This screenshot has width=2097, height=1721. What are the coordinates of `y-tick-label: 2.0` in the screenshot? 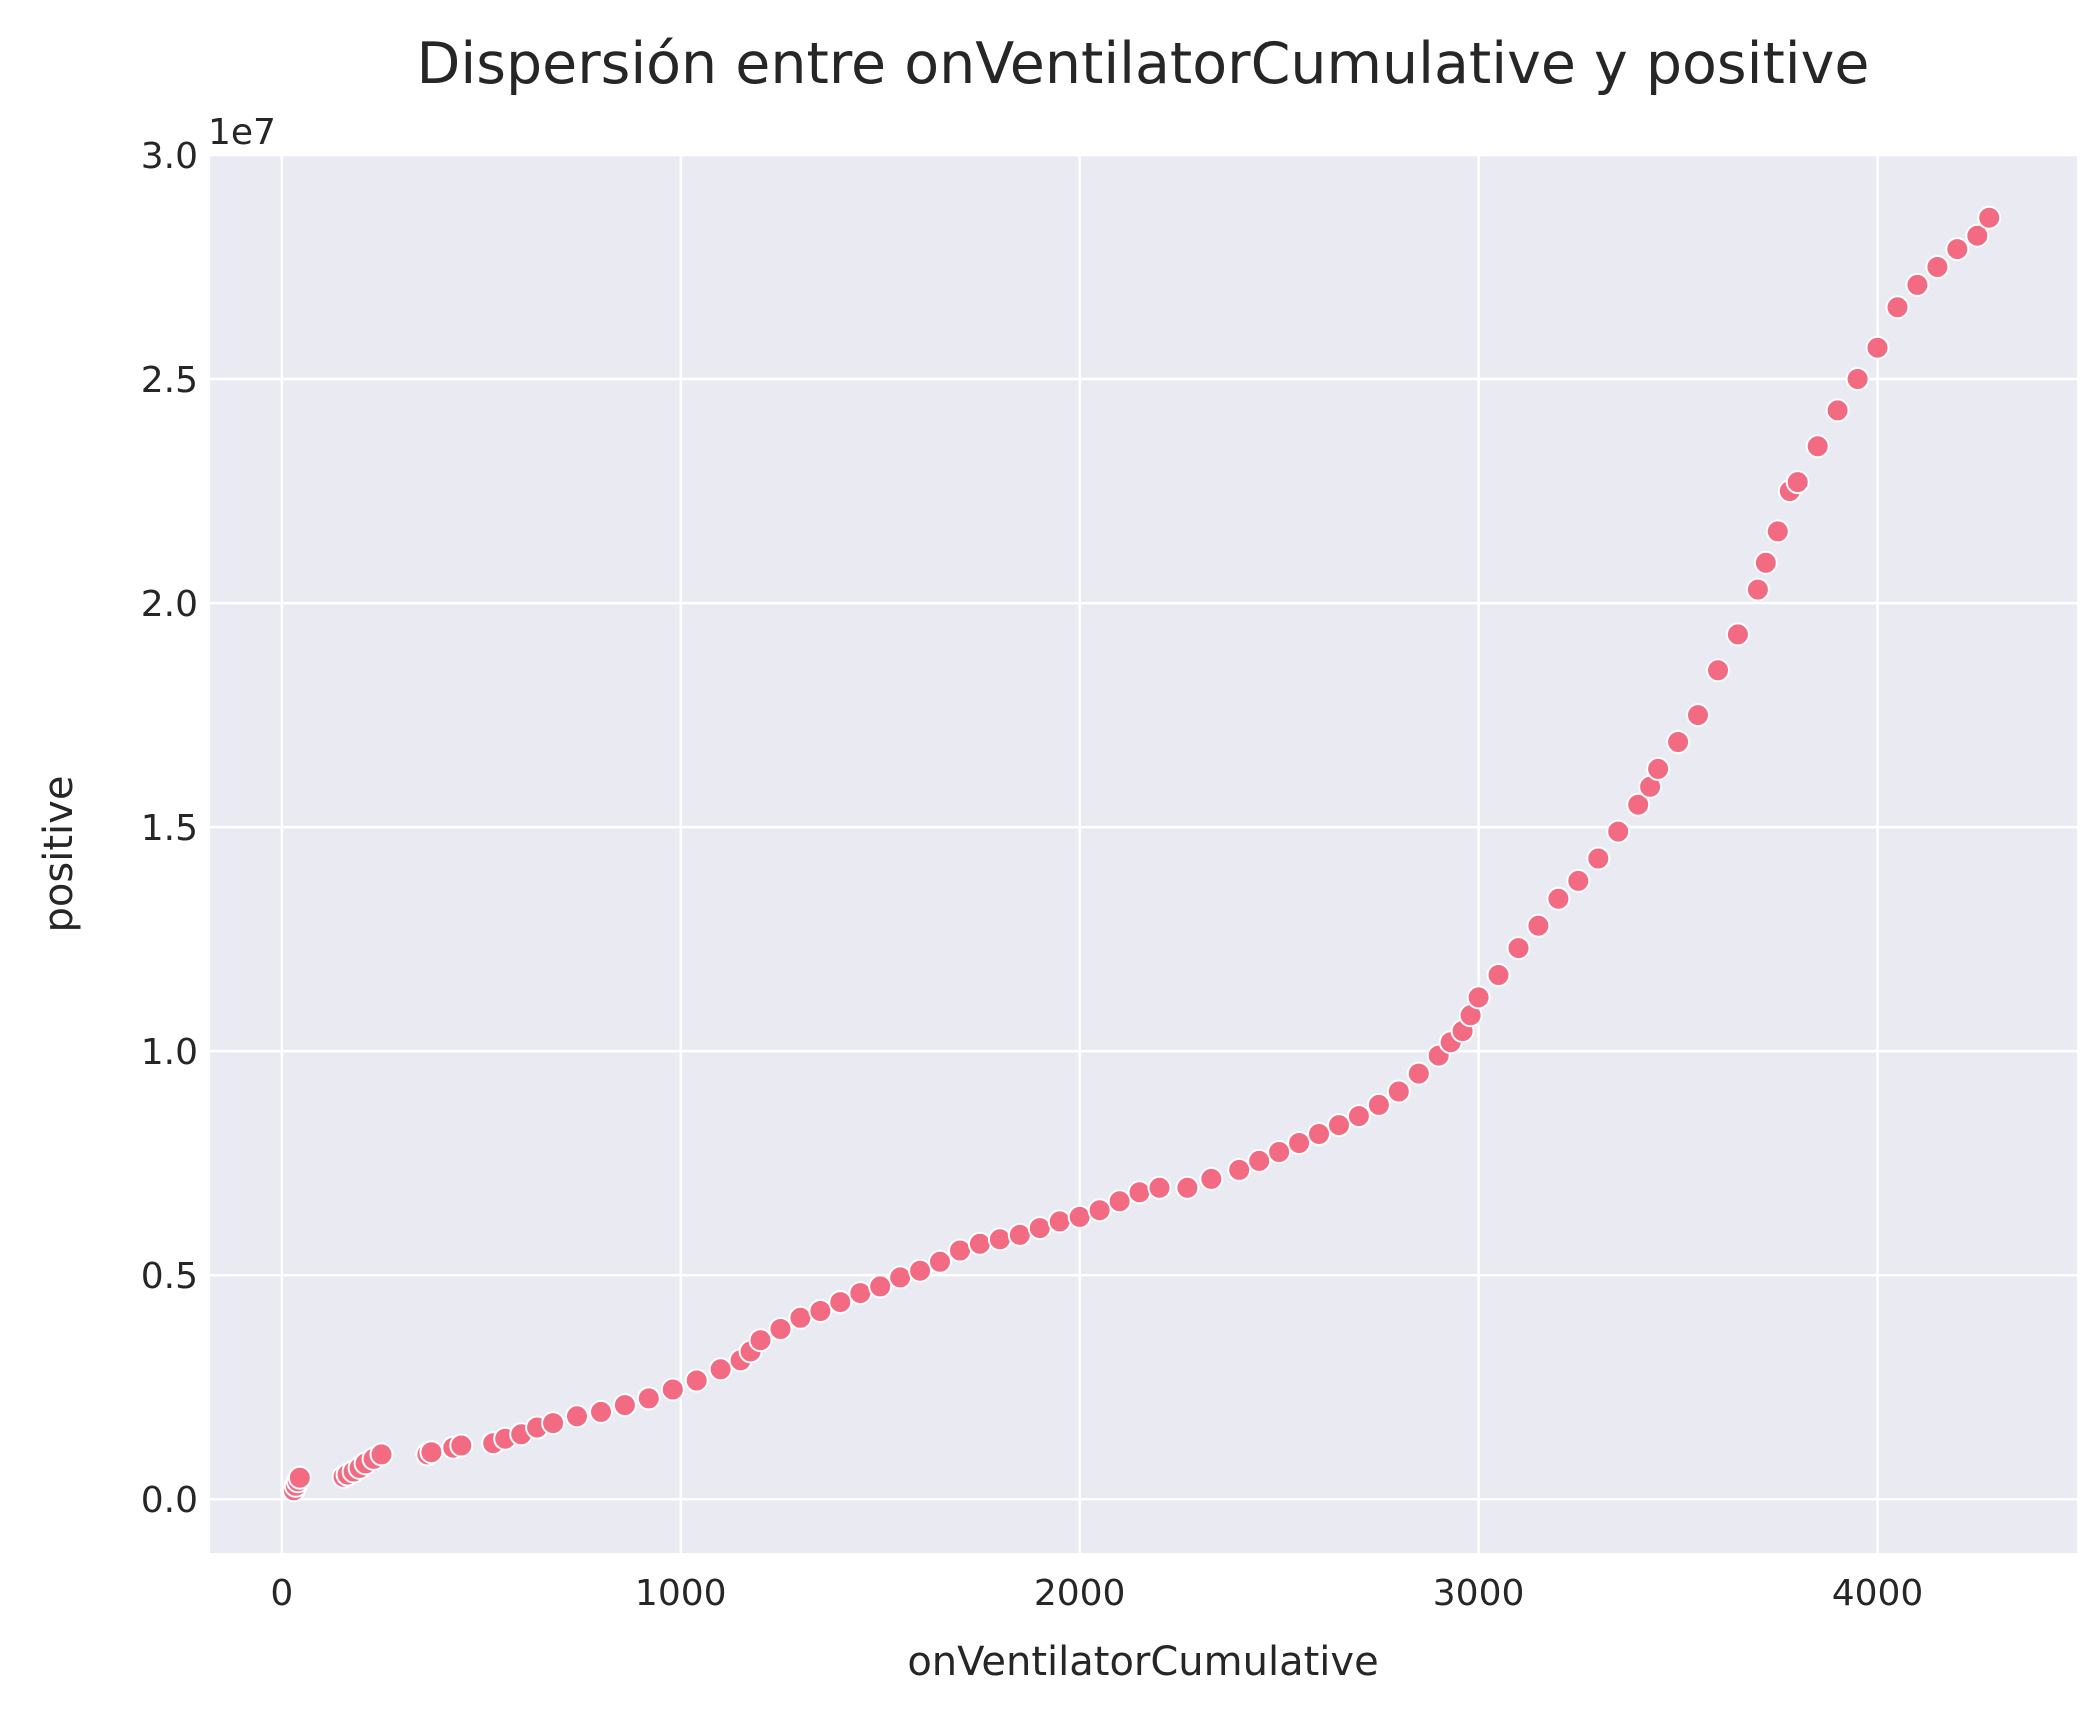 It's located at (169, 604).